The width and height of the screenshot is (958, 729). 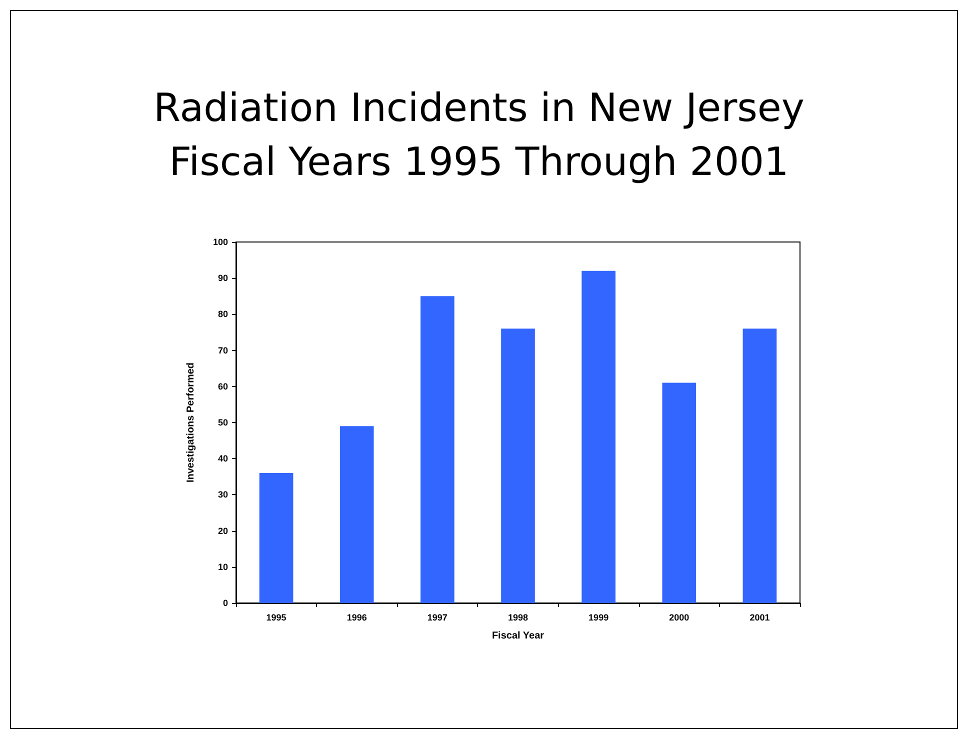 I want to click on y-tick-label: 70, so click(x=223, y=350).